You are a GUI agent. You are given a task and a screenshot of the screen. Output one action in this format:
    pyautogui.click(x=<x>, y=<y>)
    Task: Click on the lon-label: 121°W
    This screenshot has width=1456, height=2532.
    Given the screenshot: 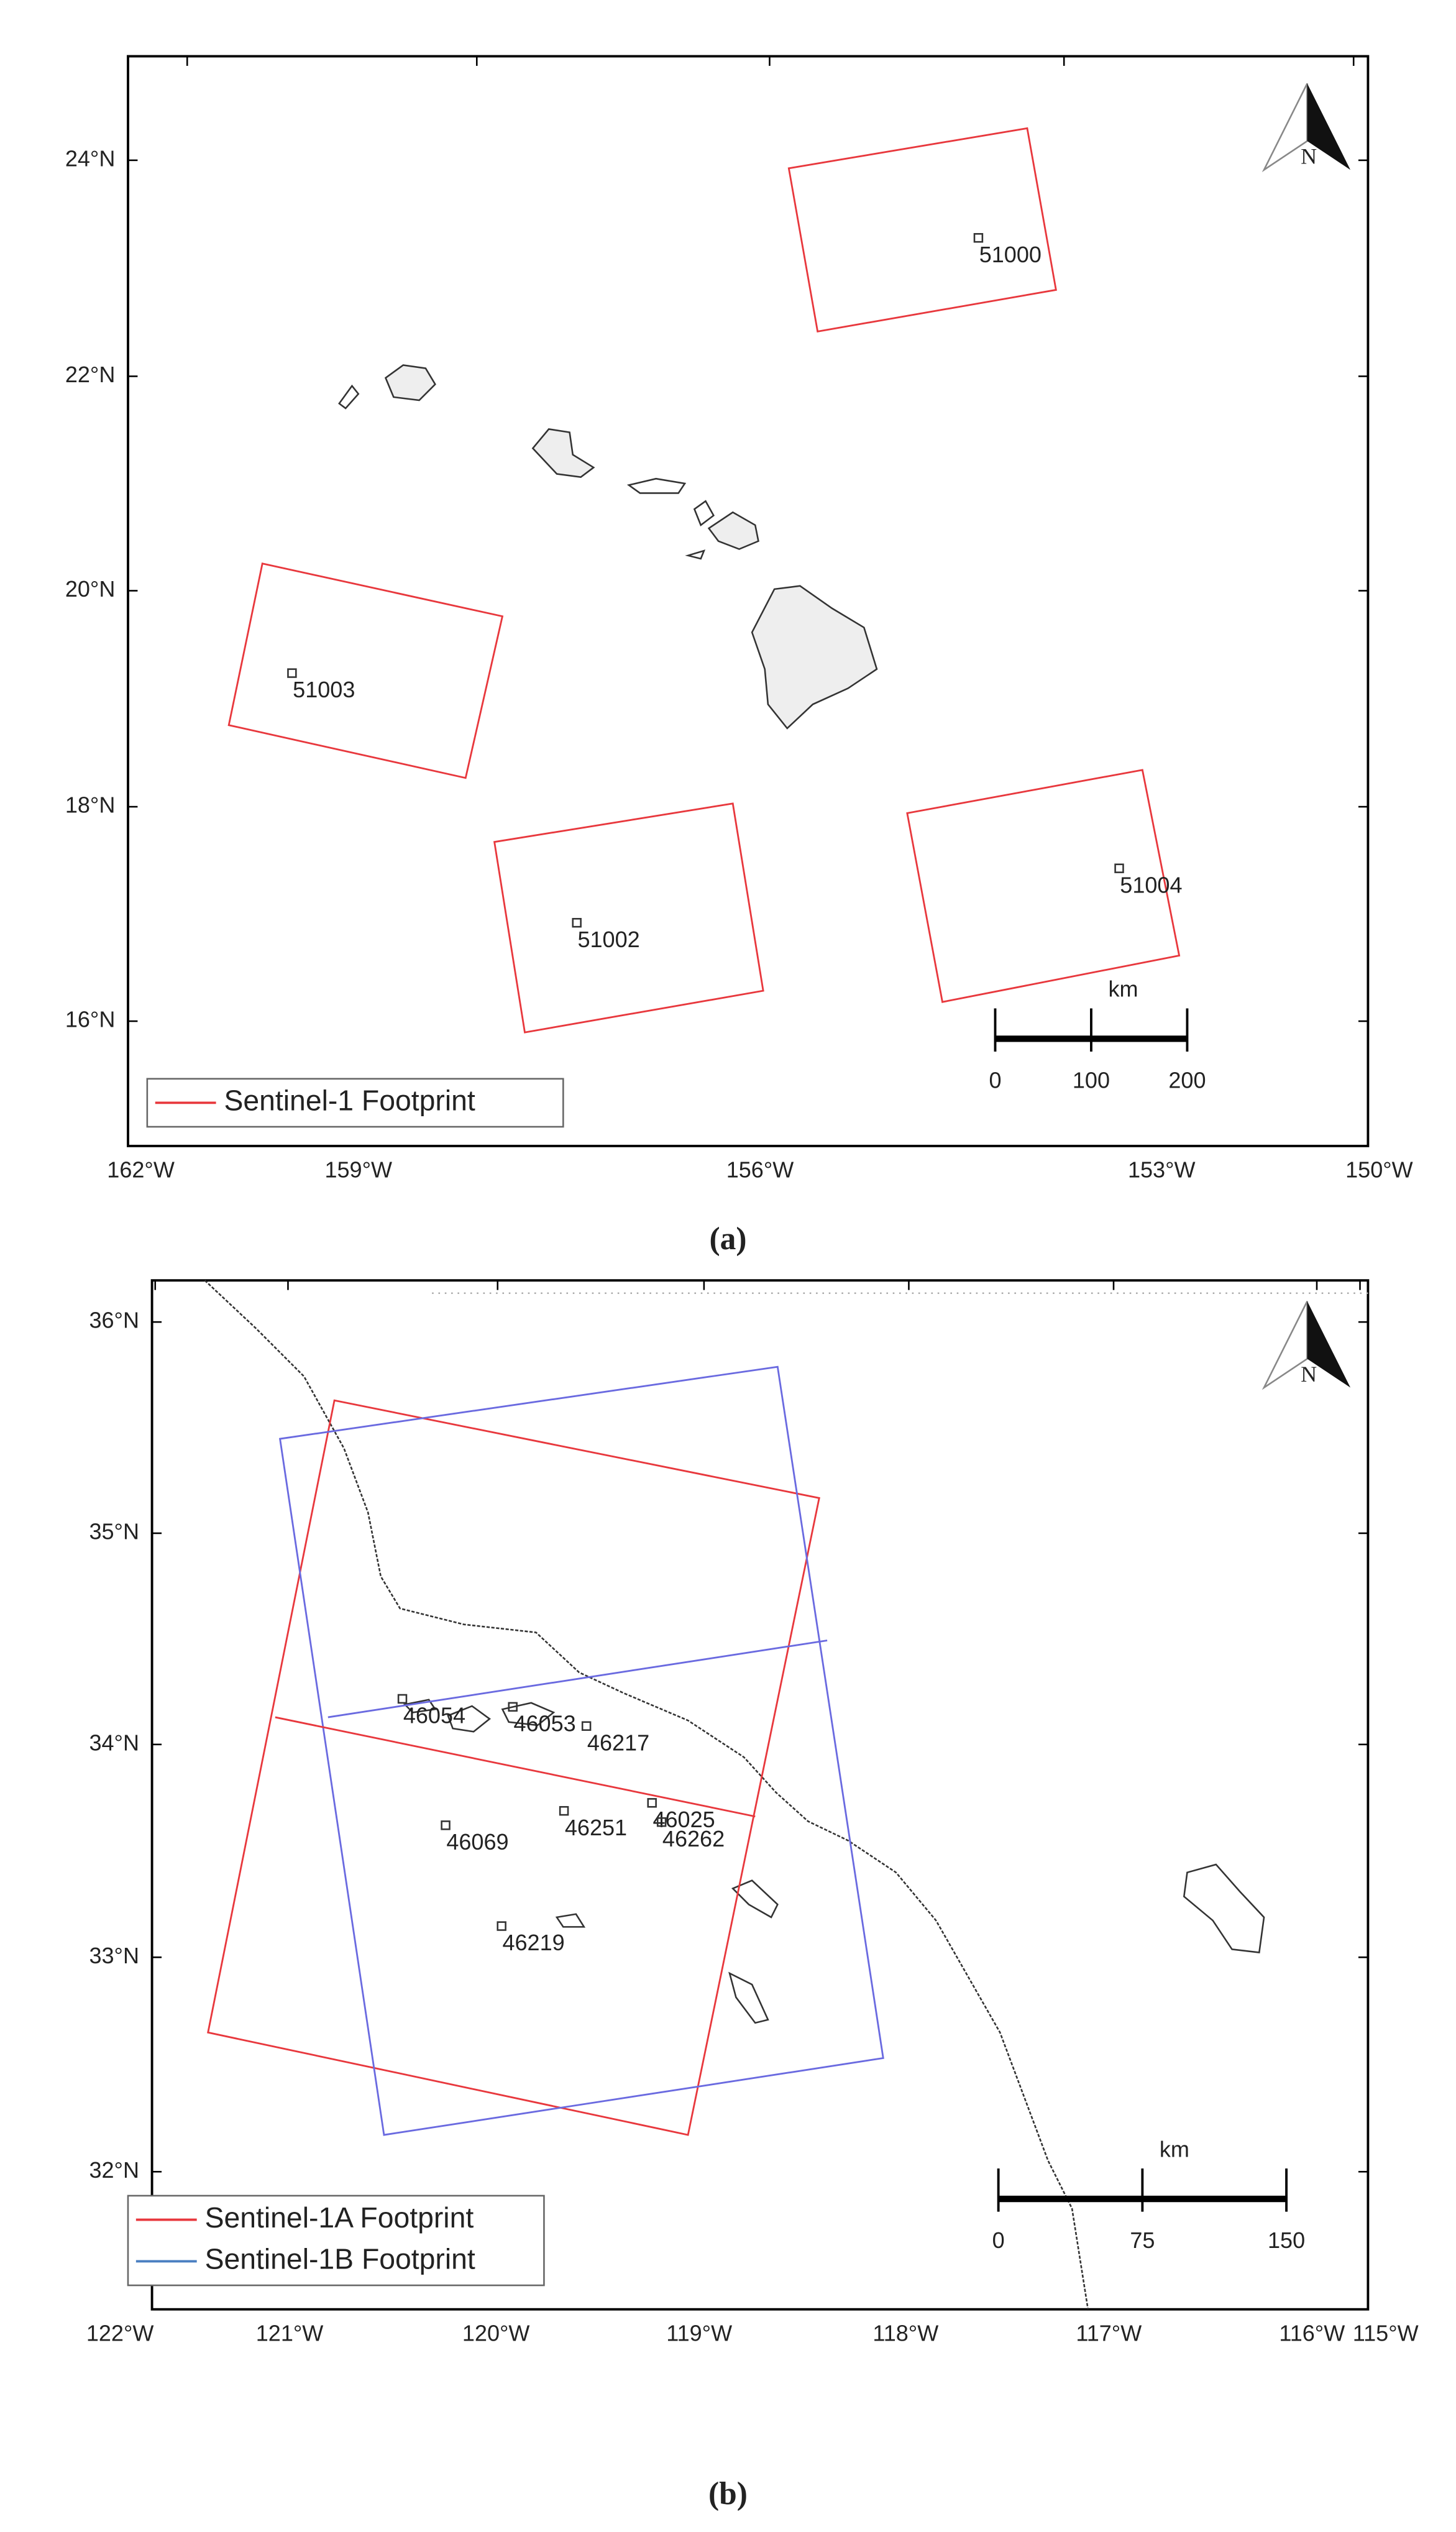 What is the action you would take?
    pyautogui.click(x=290, y=2333)
    